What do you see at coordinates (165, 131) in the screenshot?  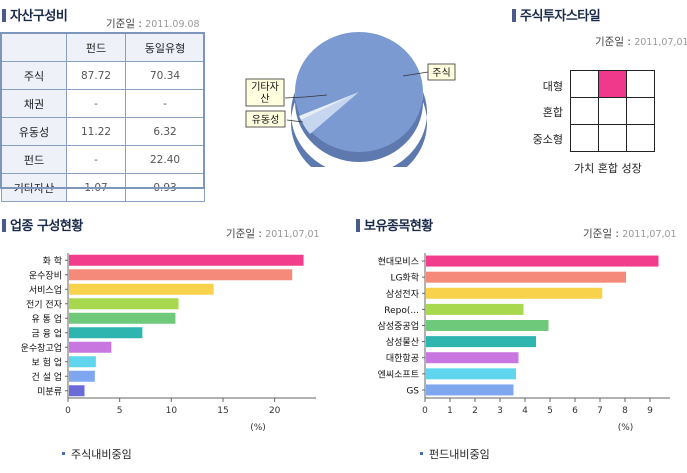 I see `peer-value: 6.32` at bounding box center [165, 131].